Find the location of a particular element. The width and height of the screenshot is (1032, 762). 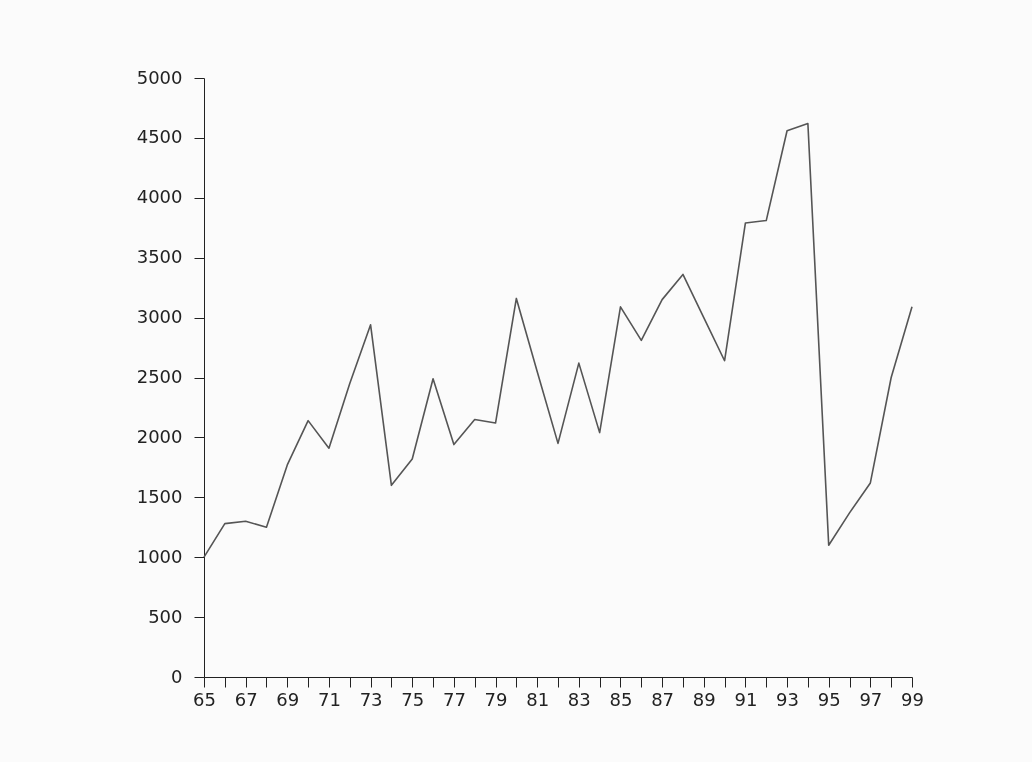

x-tick-label: 81 is located at coordinates (538, 699).